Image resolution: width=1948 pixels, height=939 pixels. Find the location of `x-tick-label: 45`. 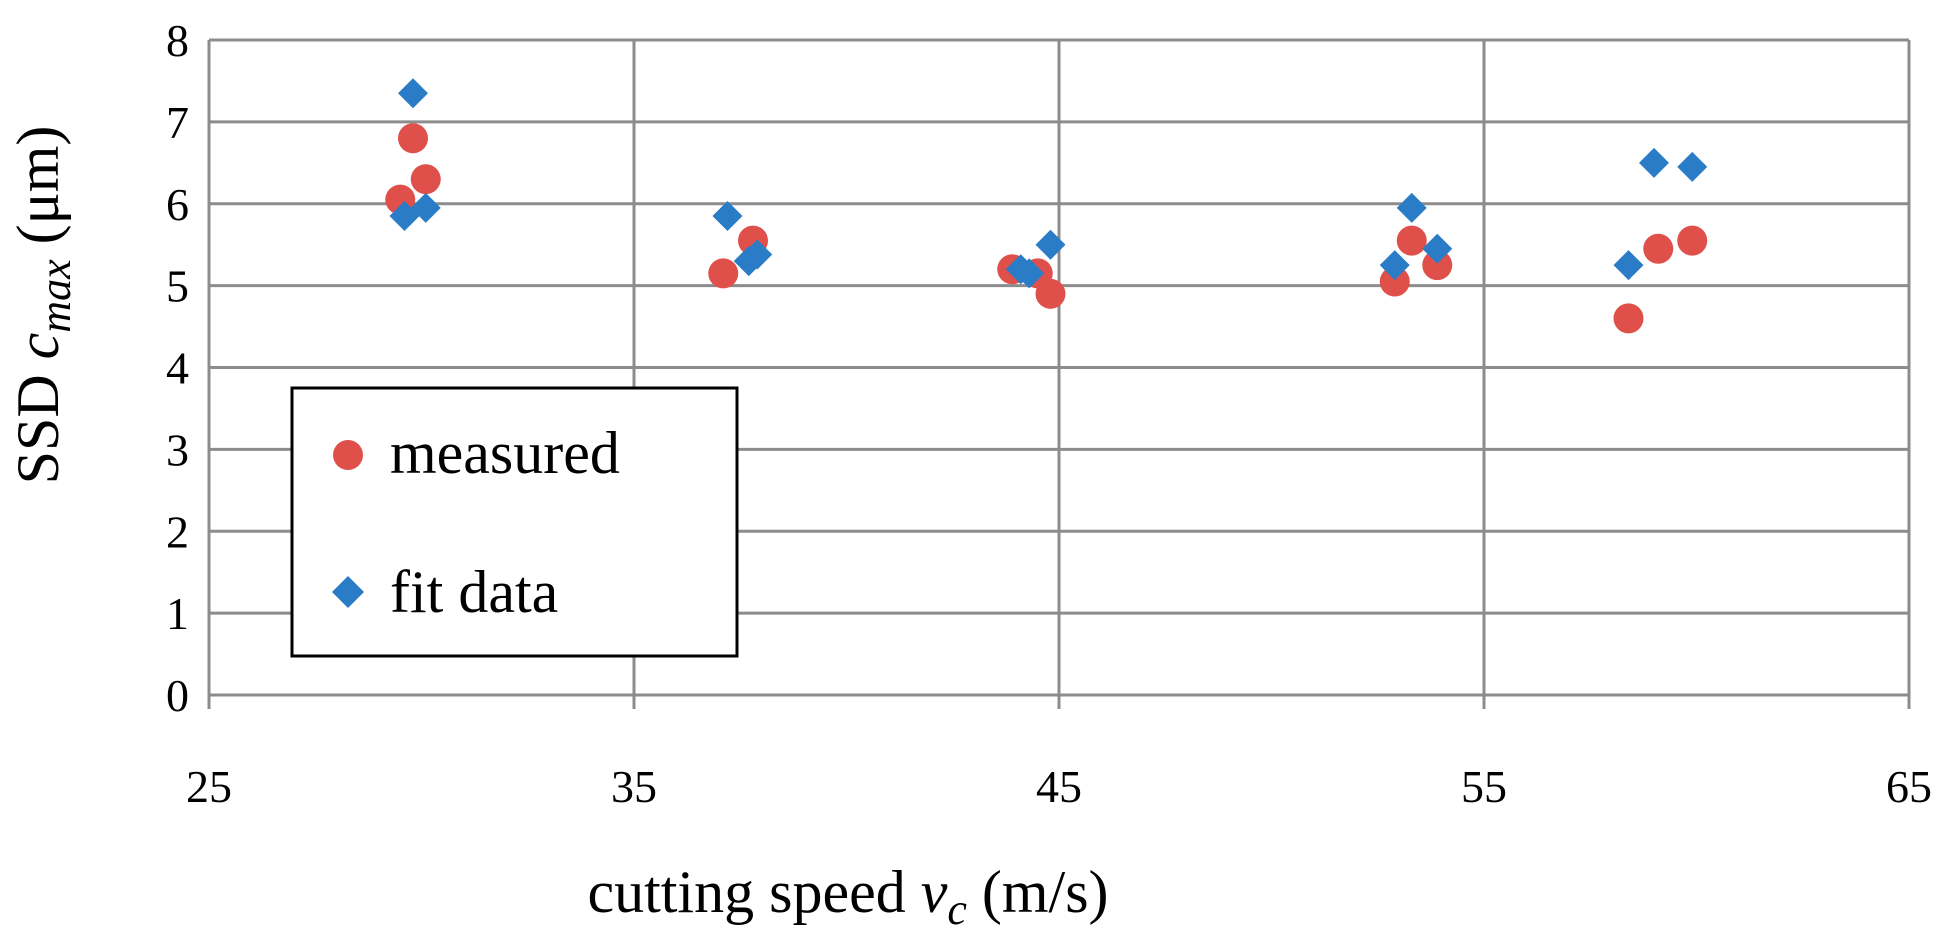

x-tick-label: 45 is located at coordinates (1059, 786).